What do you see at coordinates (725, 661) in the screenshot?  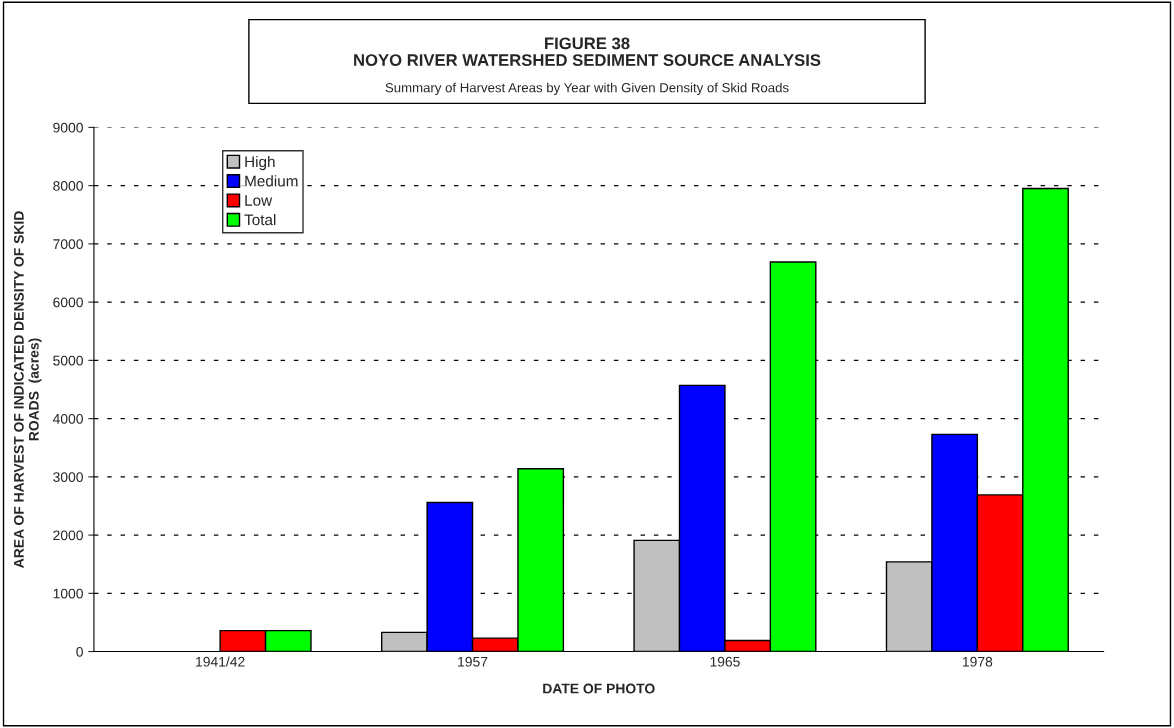 I see `x-tick-label: 1965` at bounding box center [725, 661].